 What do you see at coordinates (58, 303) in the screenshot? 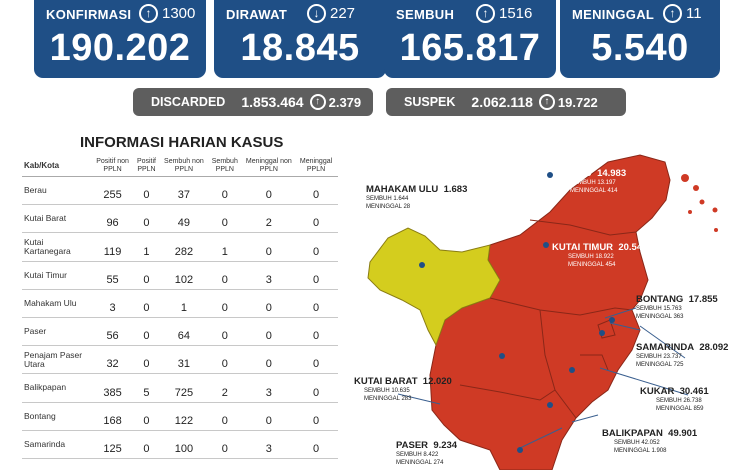
I see `row-kab-kota: Mahakam Ulu` at bounding box center [58, 303].